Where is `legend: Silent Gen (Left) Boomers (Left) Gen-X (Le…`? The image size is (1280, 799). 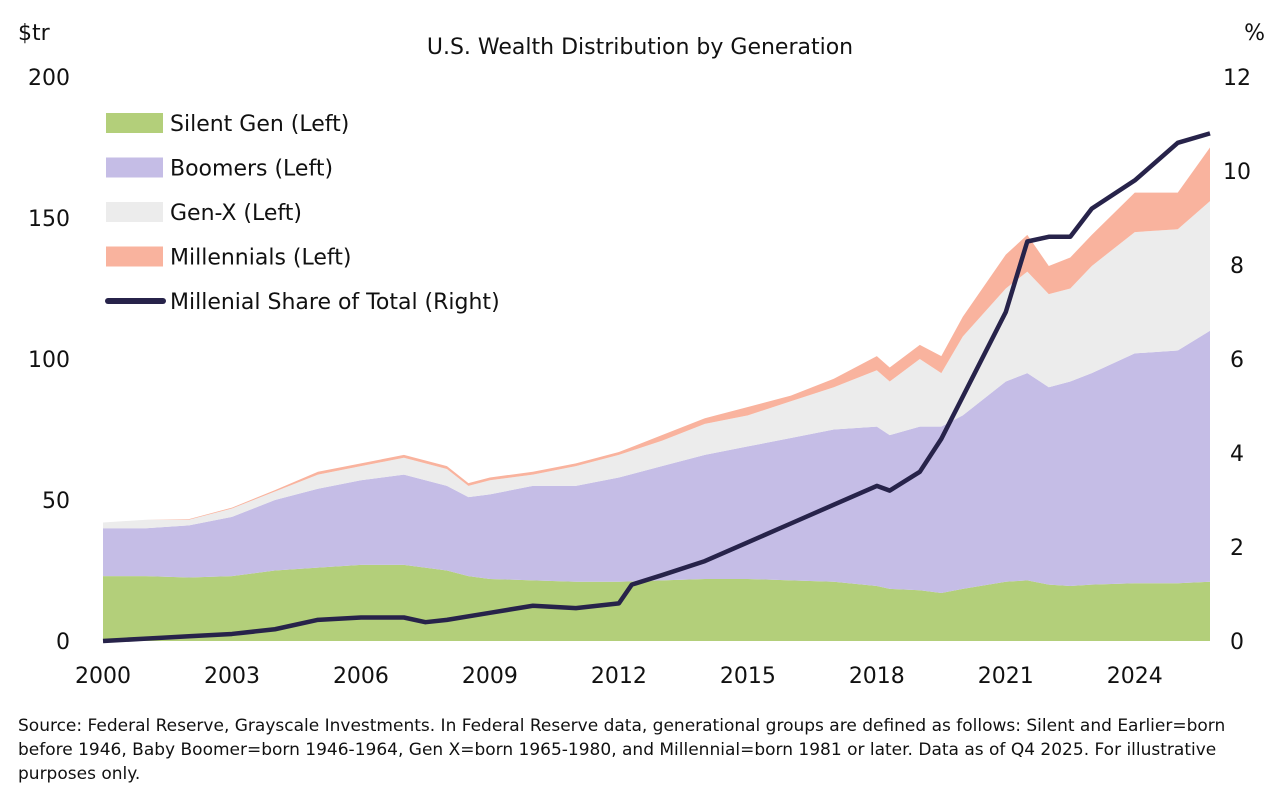 legend: Silent Gen (Left) Boomers (Left) Gen-X (Le… is located at coordinates (302, 213).